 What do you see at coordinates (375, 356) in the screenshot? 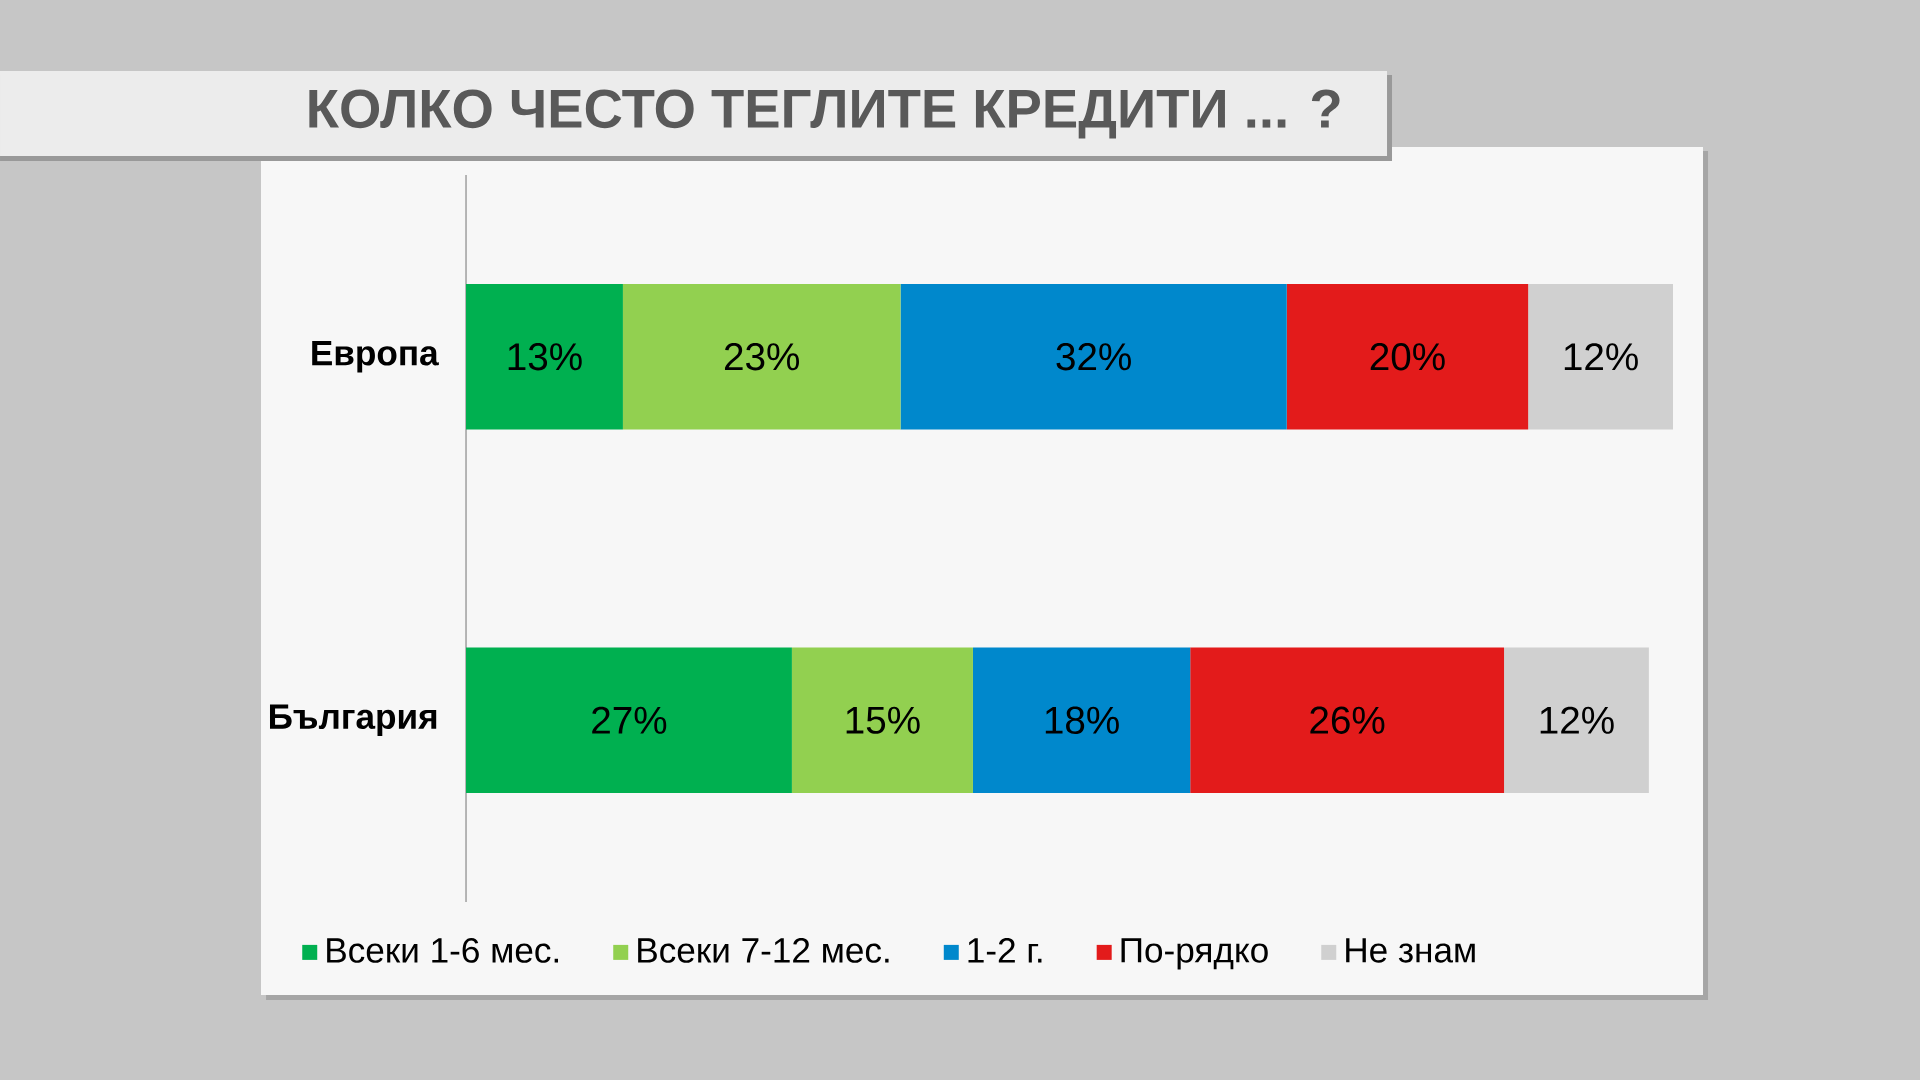
I see `y-tick-label: Европа` at bounding box center [375, 356].